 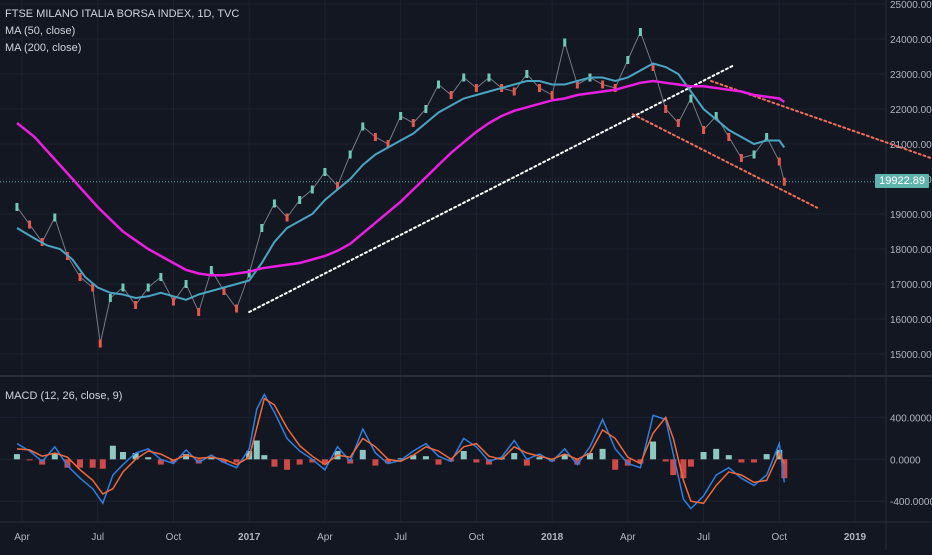 What do you see at coordinates (911, 110) in the screenshot?
I see `price-axis-tick-label: 22000.00` at bounding box center [911, 110].